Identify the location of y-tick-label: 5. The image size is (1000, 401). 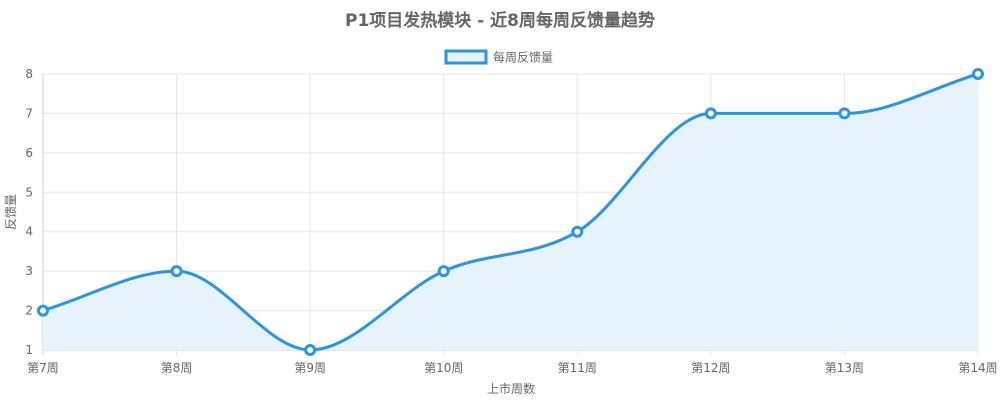
(29, 192).